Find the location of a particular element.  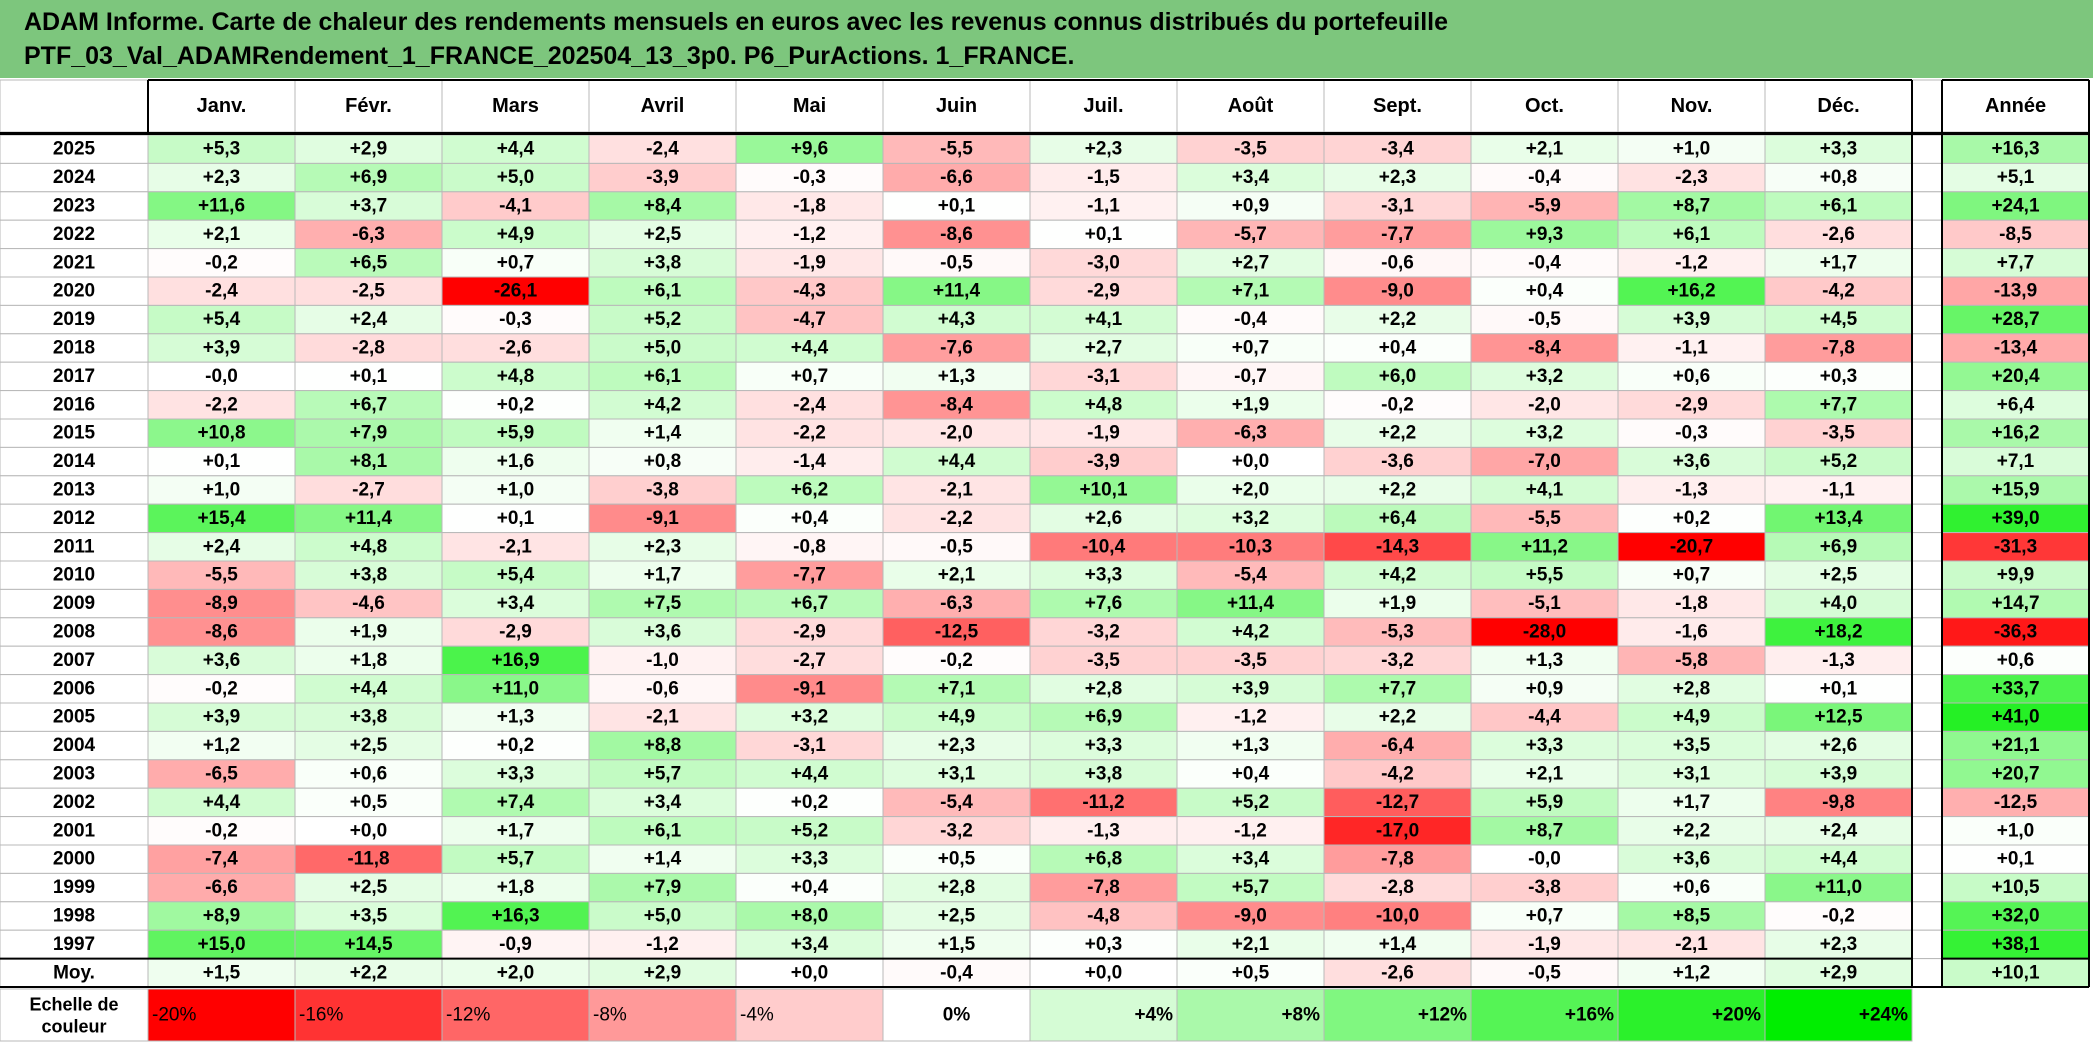

average-row-value: +2,2 is located at coordinates (369, 972).